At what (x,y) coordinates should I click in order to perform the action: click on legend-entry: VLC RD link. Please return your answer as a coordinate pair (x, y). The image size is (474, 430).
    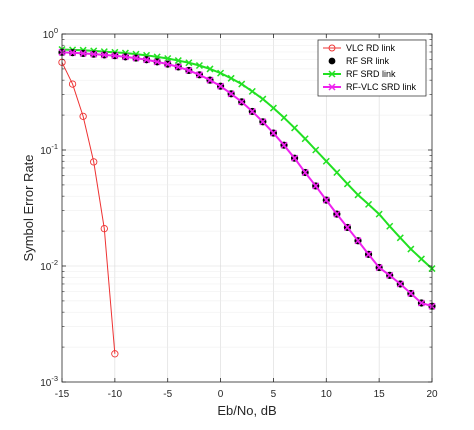
    Looking at the image, I should click on (359, 48).